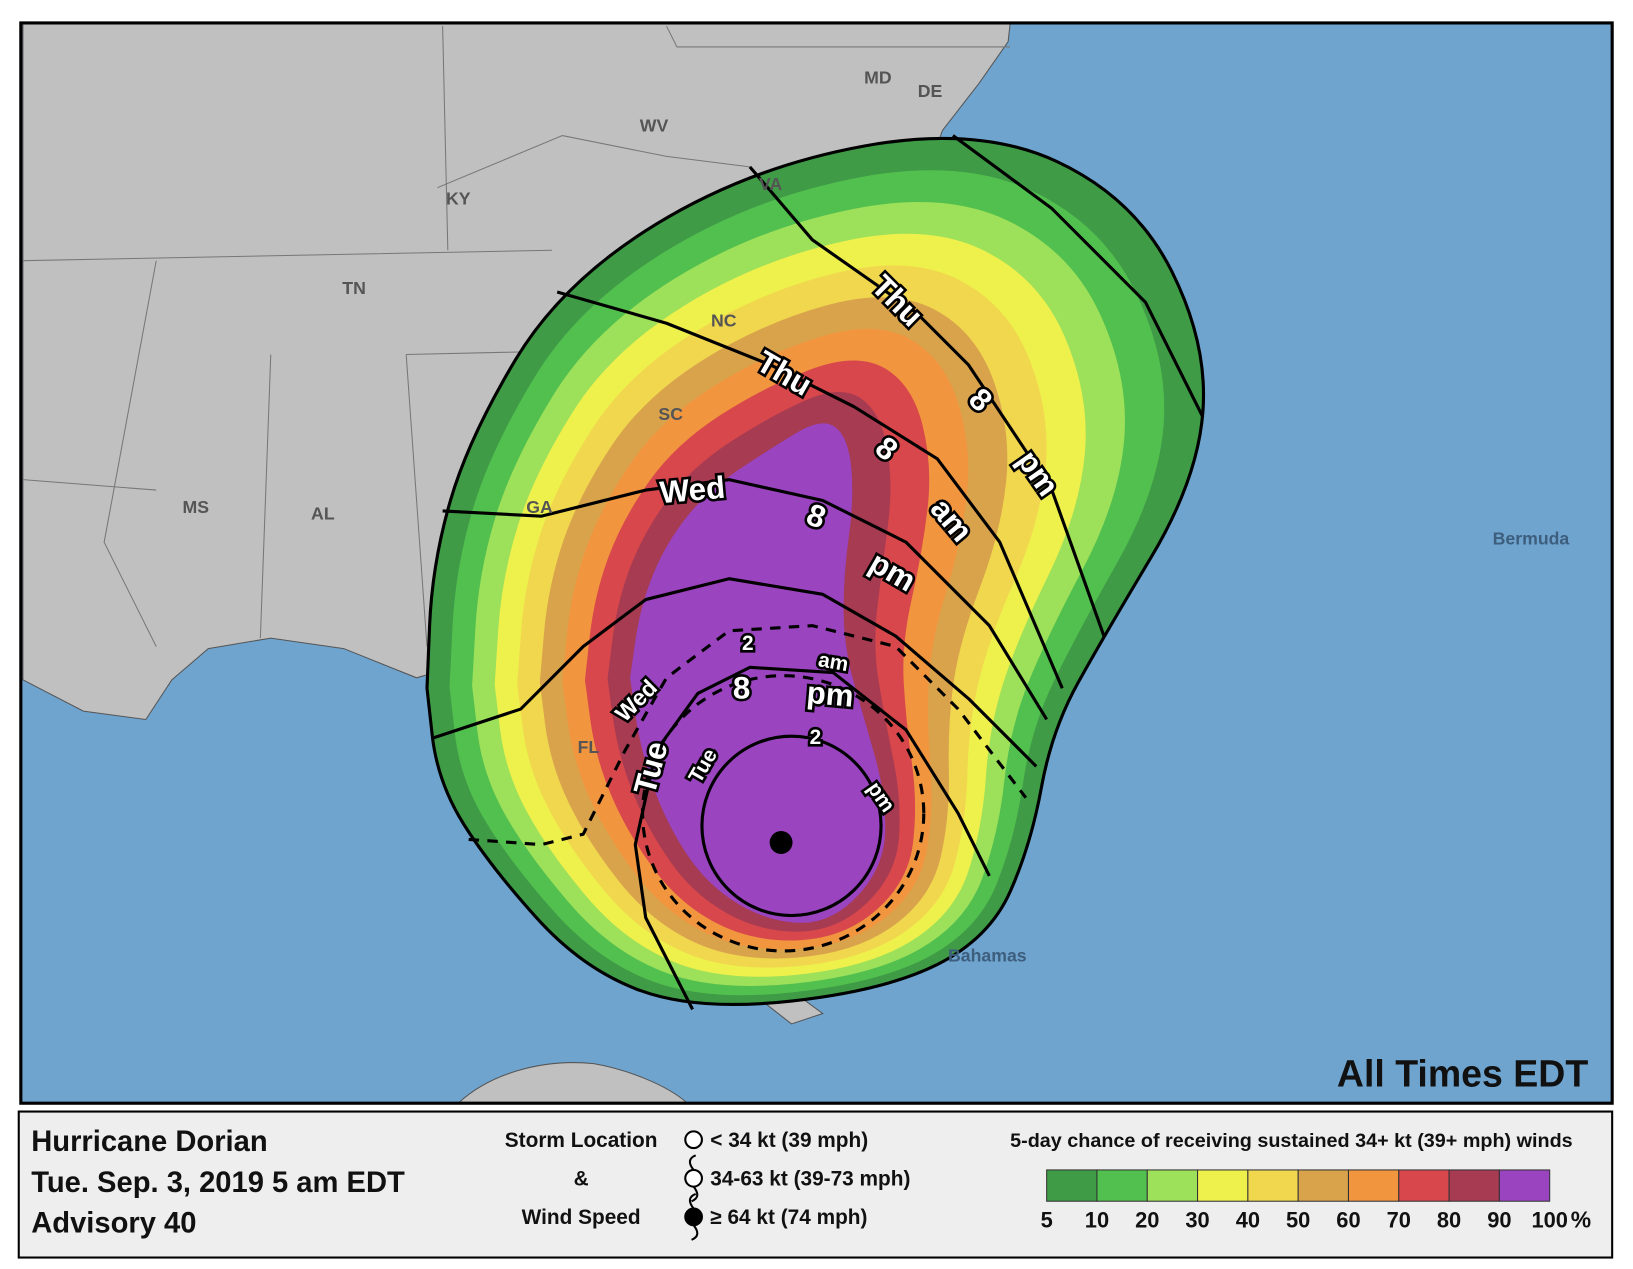 This screenshot has width=1633, height=1269. Describe the element at coordinates (670, 414) in the screenshot. I see `state-label: SC` at that location.